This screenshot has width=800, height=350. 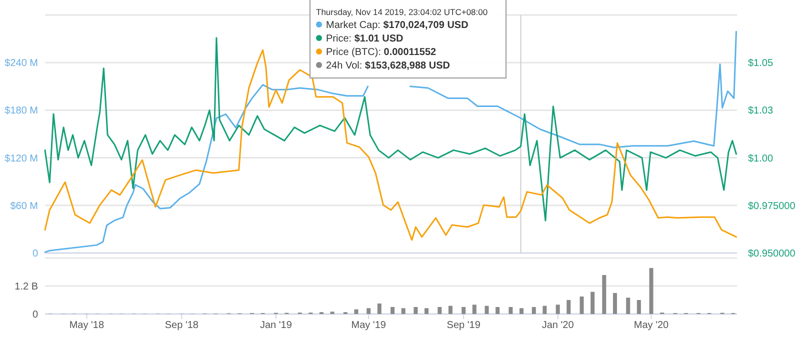 I want to click on y-tick-label: 1.2 B, so click(x=26, y=287).